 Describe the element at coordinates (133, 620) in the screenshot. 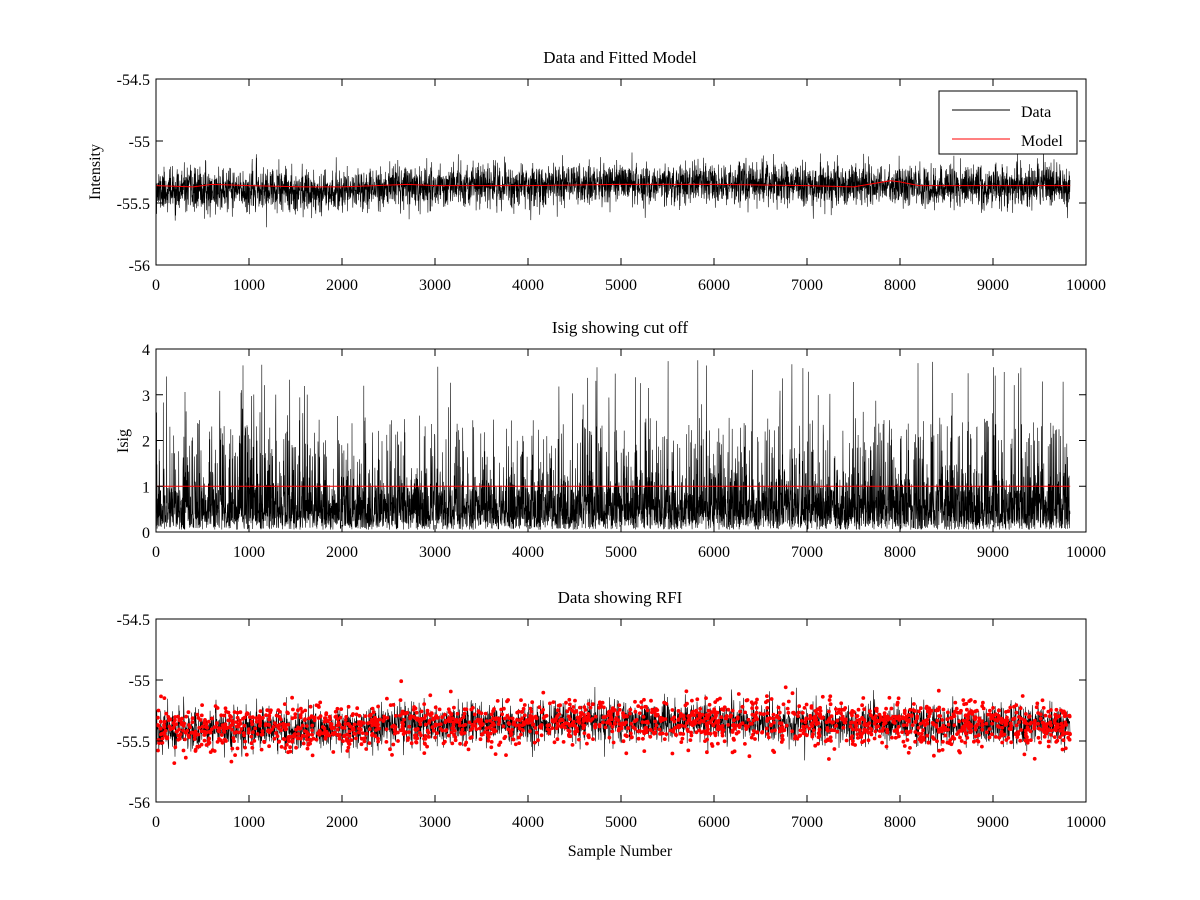

I see `y-tick-label: -54.5` at that location.